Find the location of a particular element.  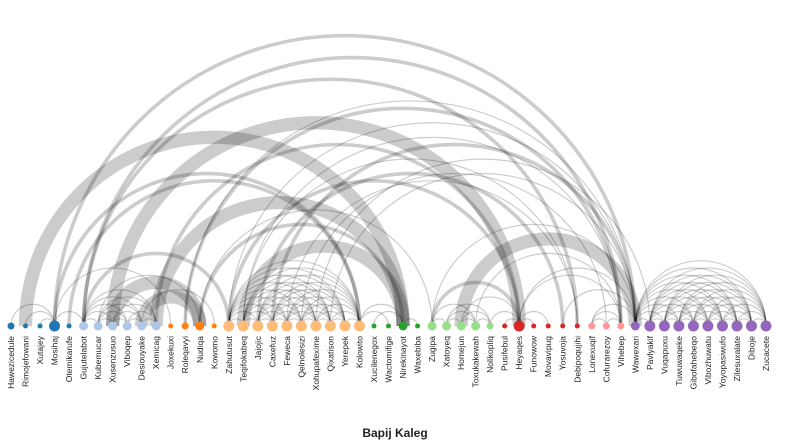

node-label: Yosuvoja is located at coordinates (563, 353).